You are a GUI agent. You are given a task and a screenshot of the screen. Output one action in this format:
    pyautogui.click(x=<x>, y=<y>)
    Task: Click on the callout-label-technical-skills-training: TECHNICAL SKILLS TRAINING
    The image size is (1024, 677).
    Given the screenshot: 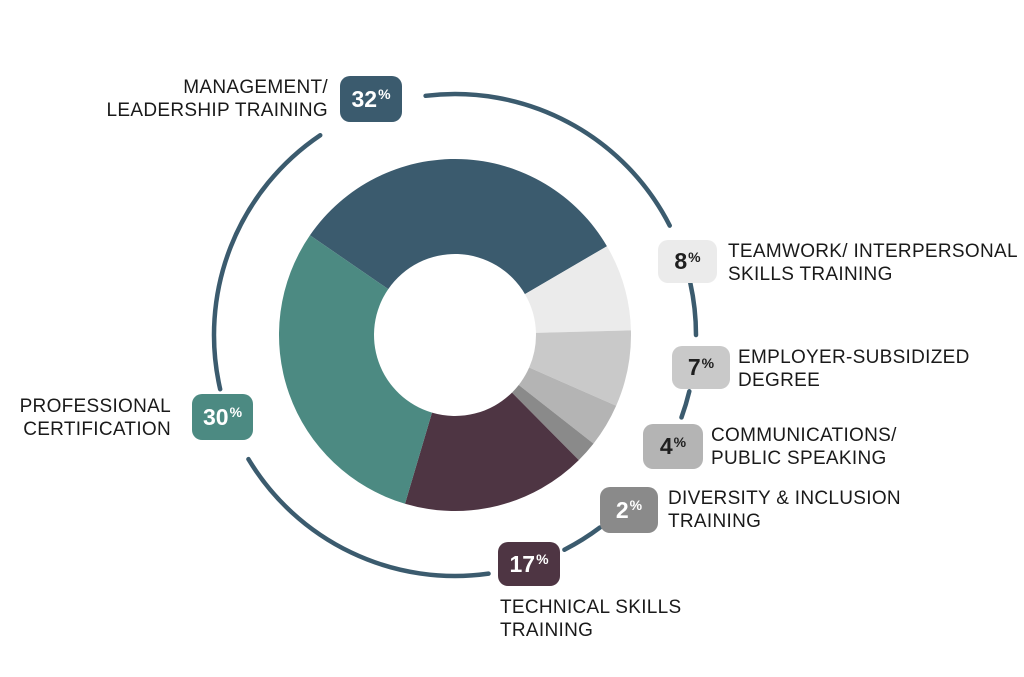 What is the action you would take?
    pyautogui.click(x=591, y=619)
    